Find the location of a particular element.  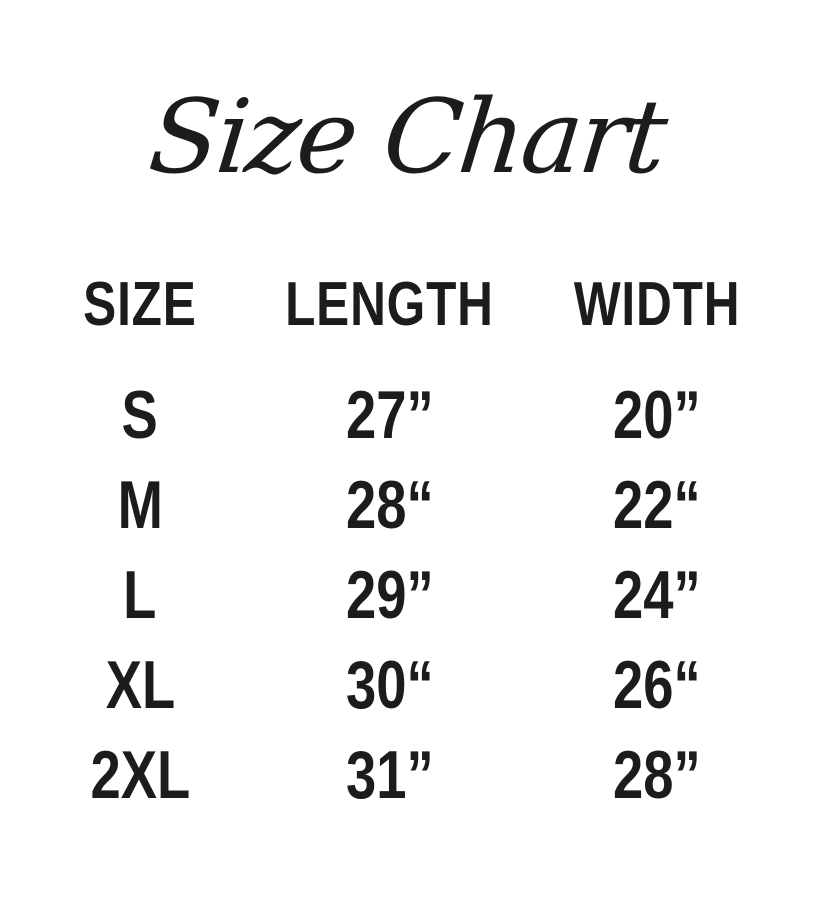

table-row-m: M 28“ 22“ is located at coordinates (407, 505).